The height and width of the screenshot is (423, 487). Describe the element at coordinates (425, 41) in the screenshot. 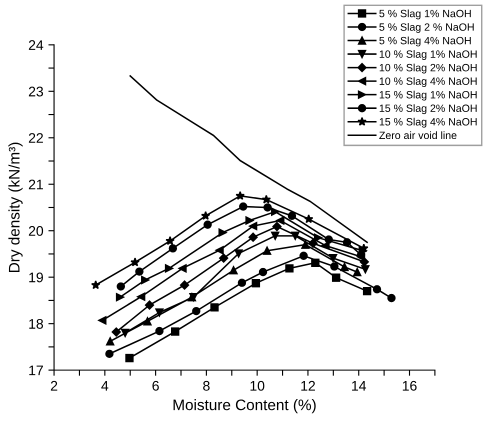

I see `legend-label: 5 % Slag 4% NaOH` at that location.